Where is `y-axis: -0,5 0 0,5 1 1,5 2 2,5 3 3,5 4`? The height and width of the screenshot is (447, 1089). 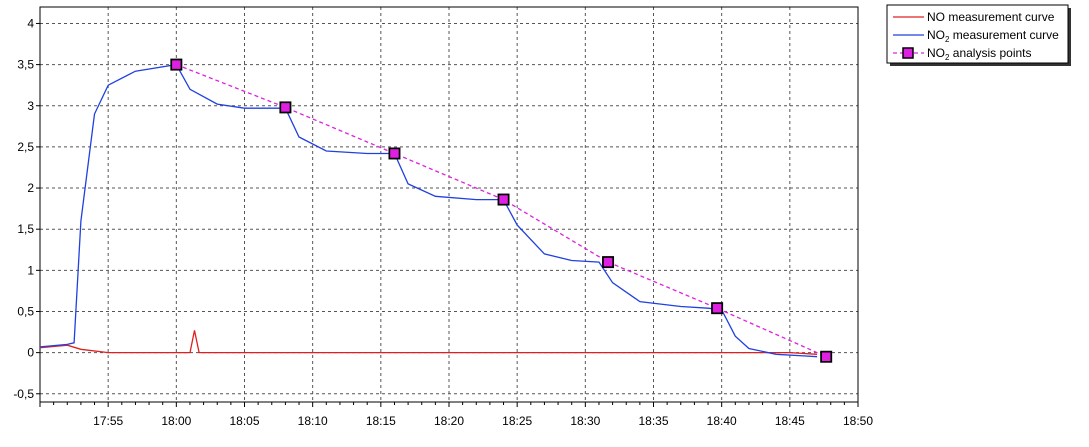
y-axis: -0,5 0 0,5 1 1,5 2 2,5 3 3,5 4 is located at coordinates (26, 208).